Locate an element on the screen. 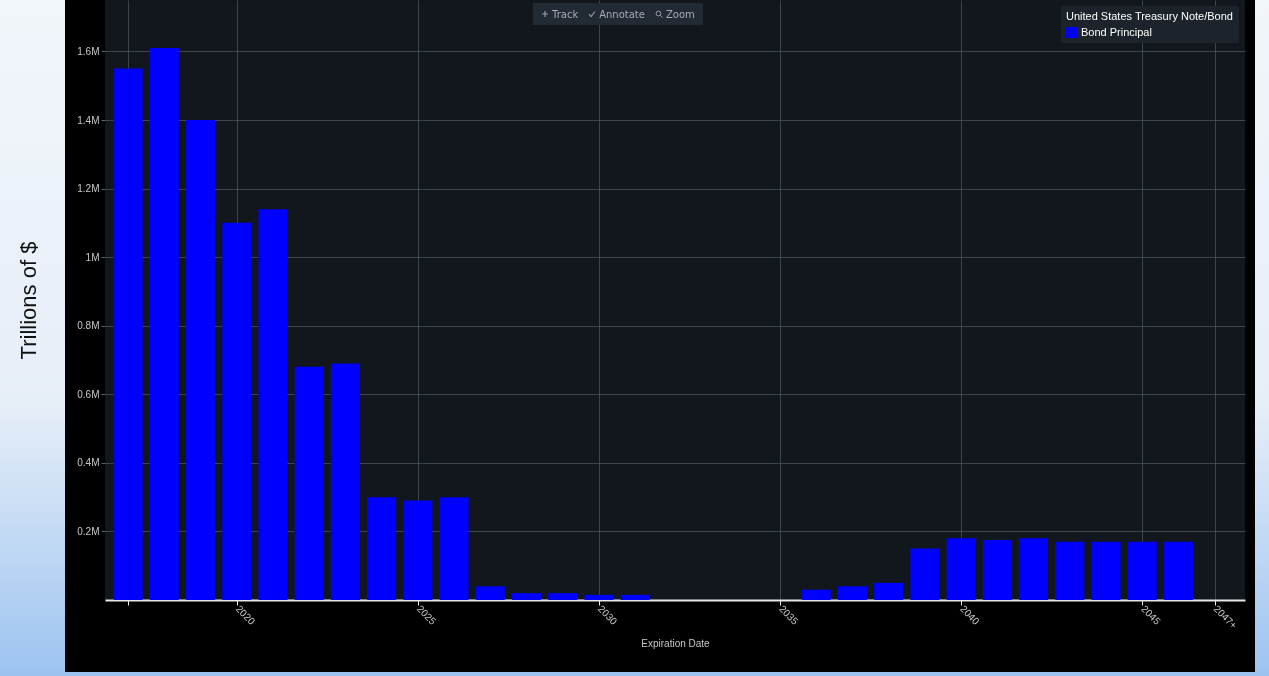  annotation: Annotate is located at coordinates (622, 14).